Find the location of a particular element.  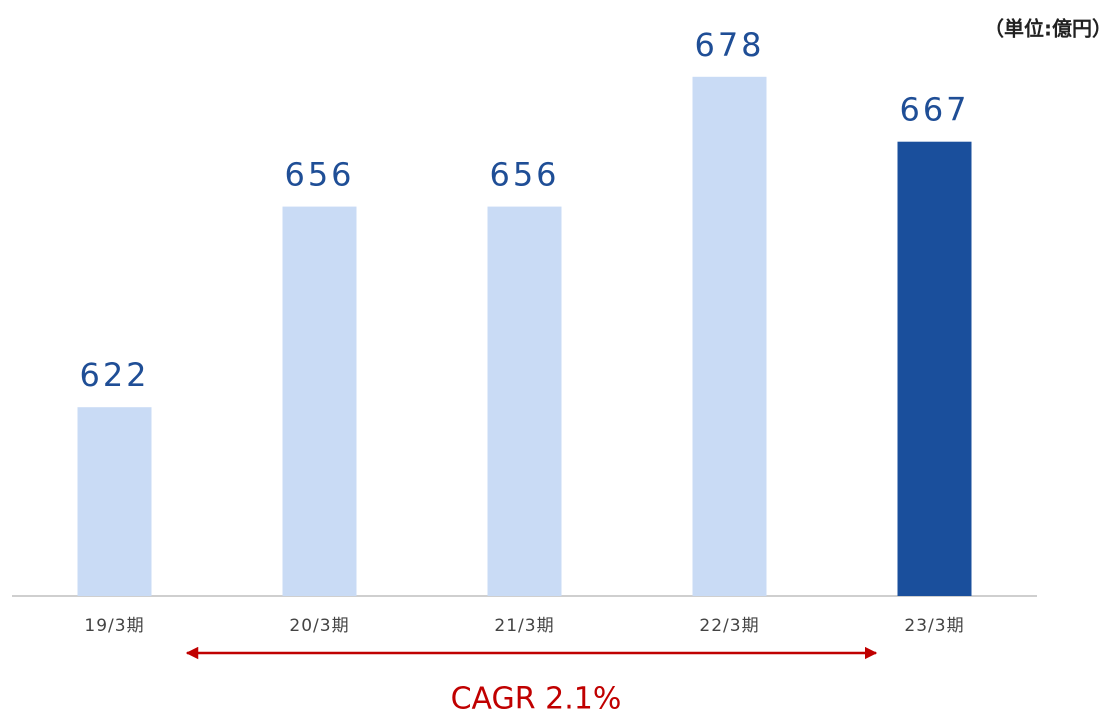

x-tick-label: 22/3期 is located at coordinates (729, 626).